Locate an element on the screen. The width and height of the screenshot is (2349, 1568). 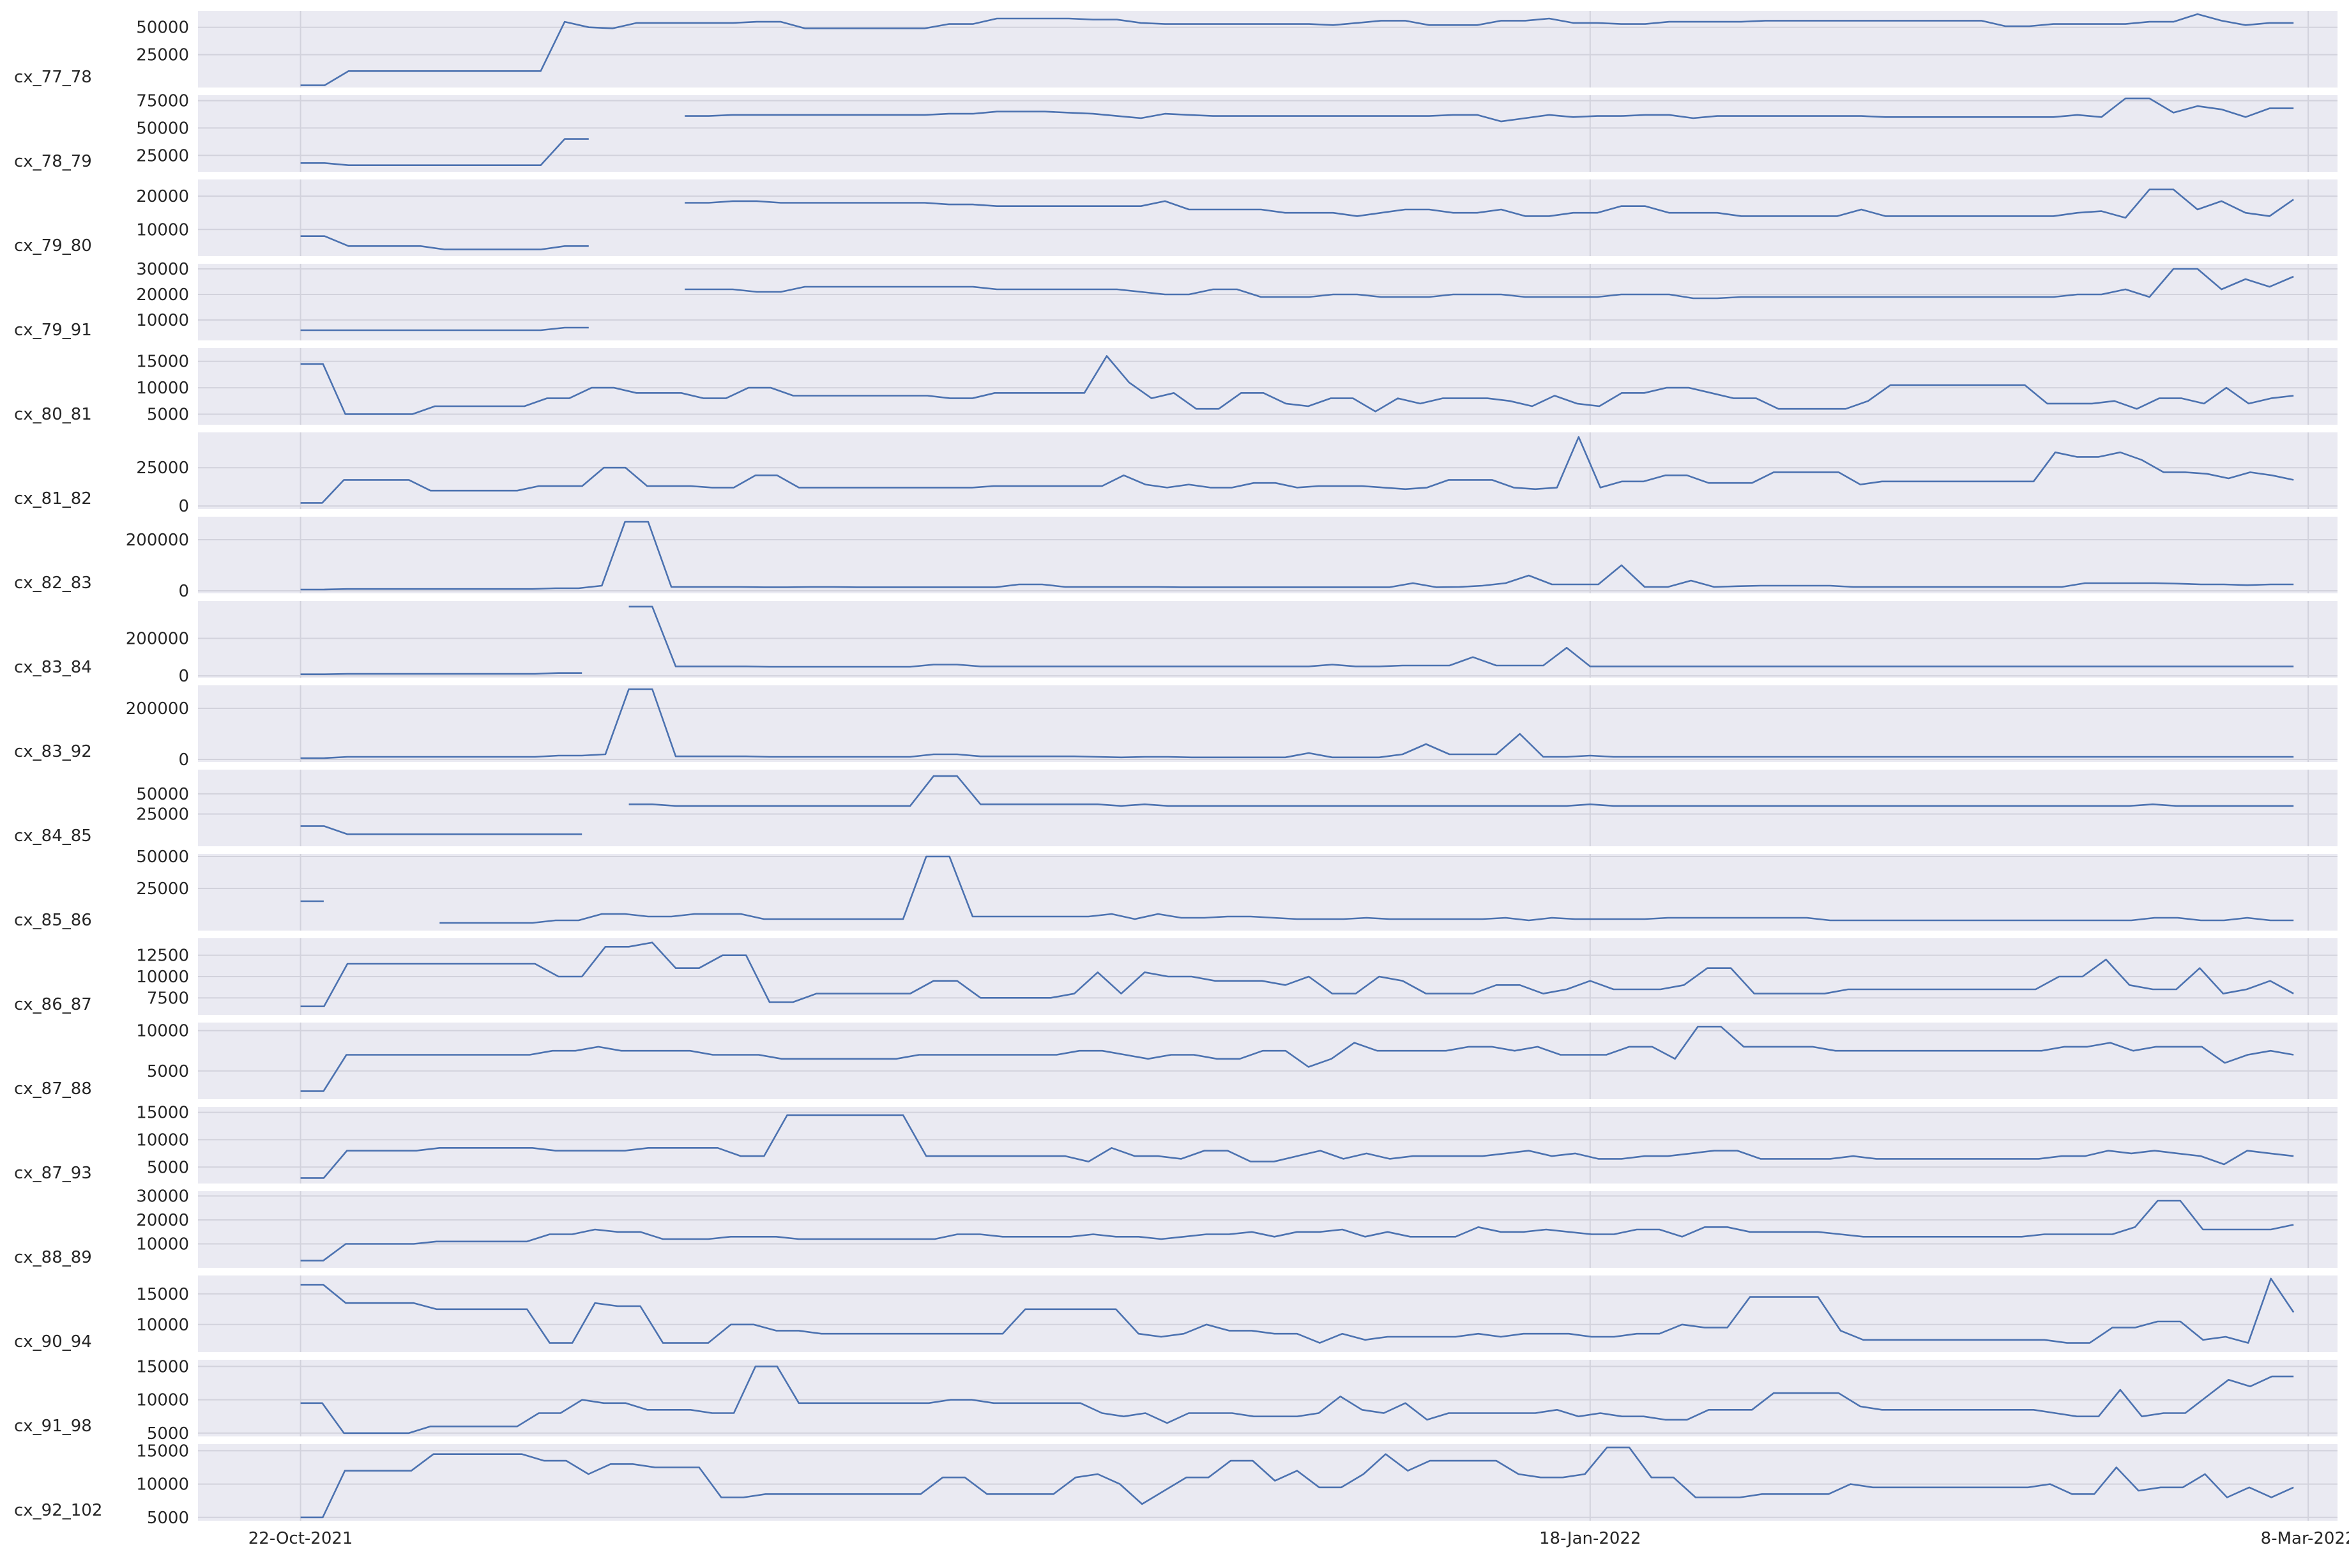
panel-label: cx_87_88 is located at coordinates (53, 1089).